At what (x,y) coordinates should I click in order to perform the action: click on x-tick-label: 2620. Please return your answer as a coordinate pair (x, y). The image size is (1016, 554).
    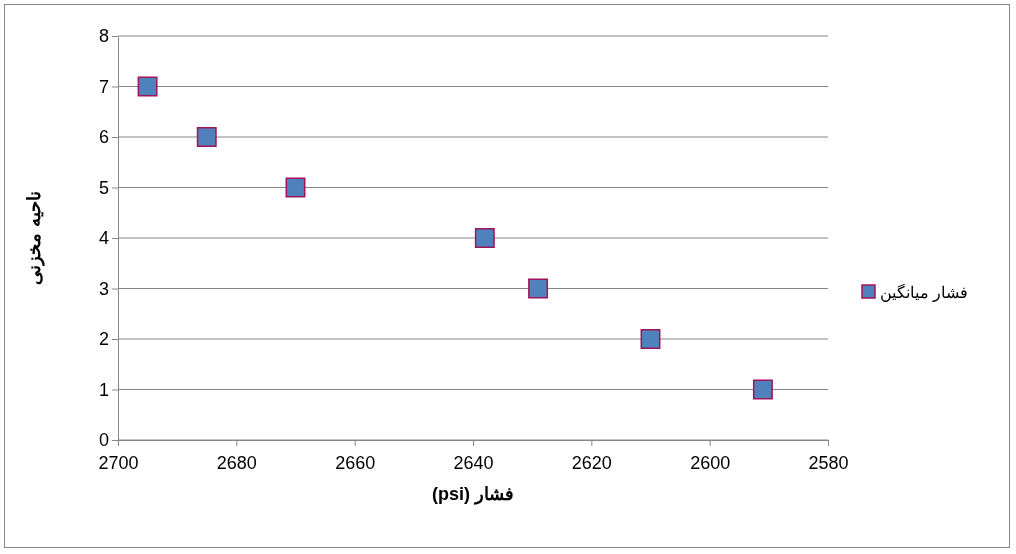
    Looking at the image, I should click on (591, 462).